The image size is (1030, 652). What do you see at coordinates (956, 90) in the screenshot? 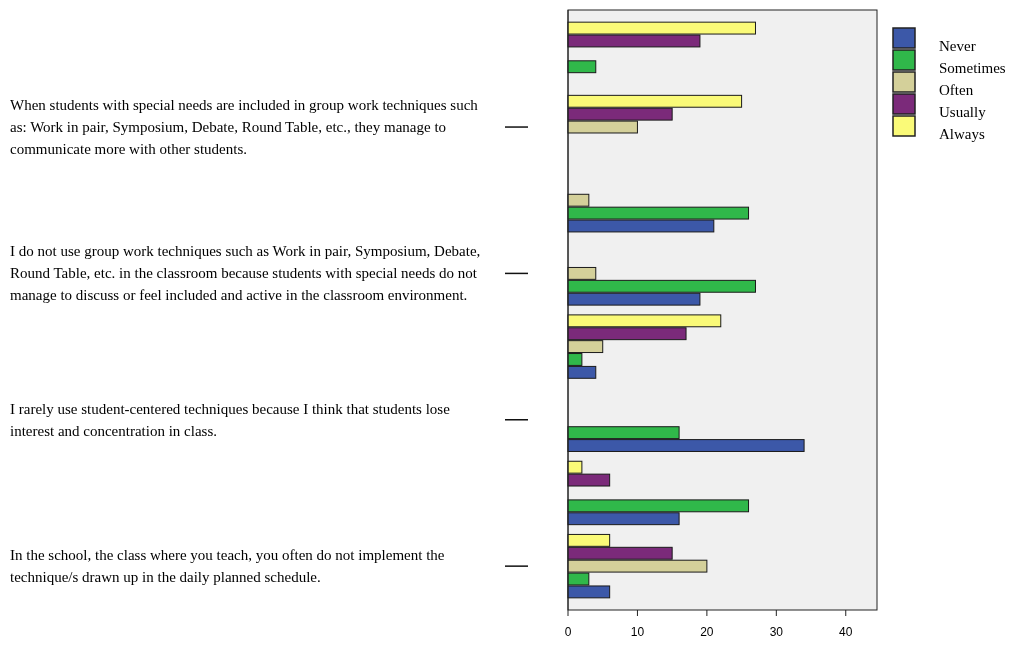
I see `legend-label: Often` at bounding box center [956, 90].